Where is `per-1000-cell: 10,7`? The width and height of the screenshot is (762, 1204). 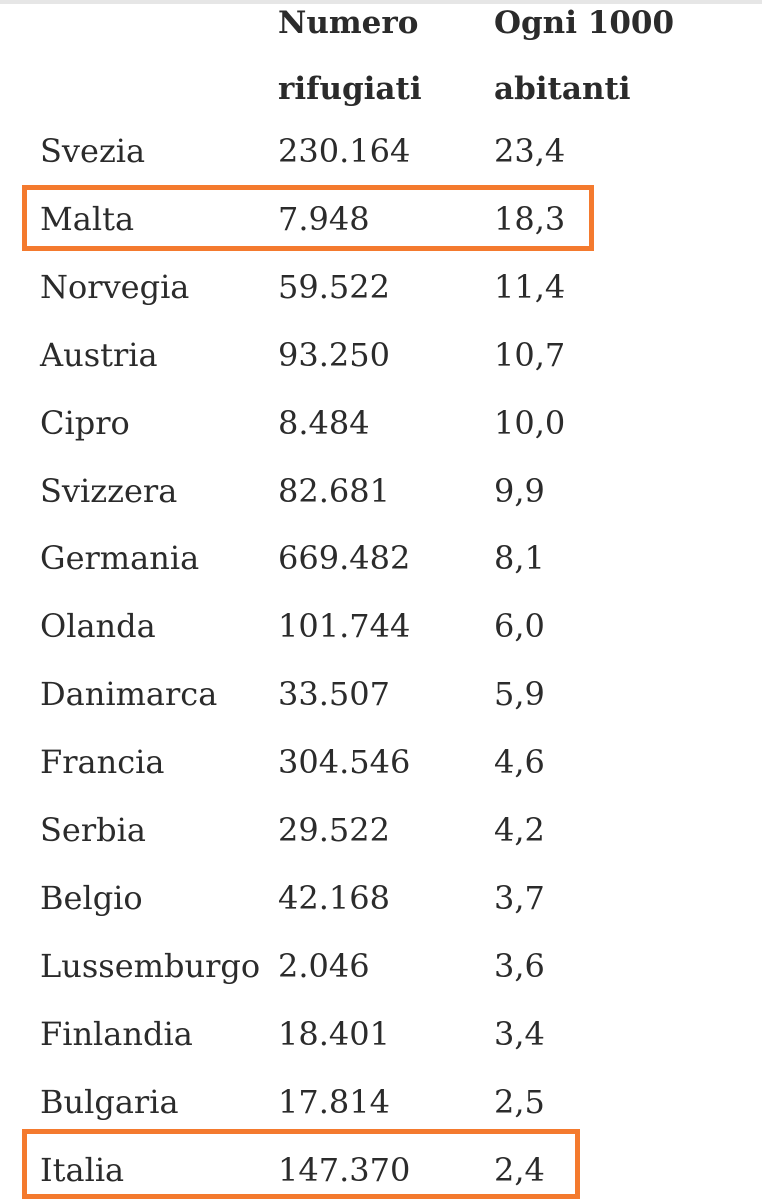 per-1000-cell: 10,7 is located at coordinates (530, 354).